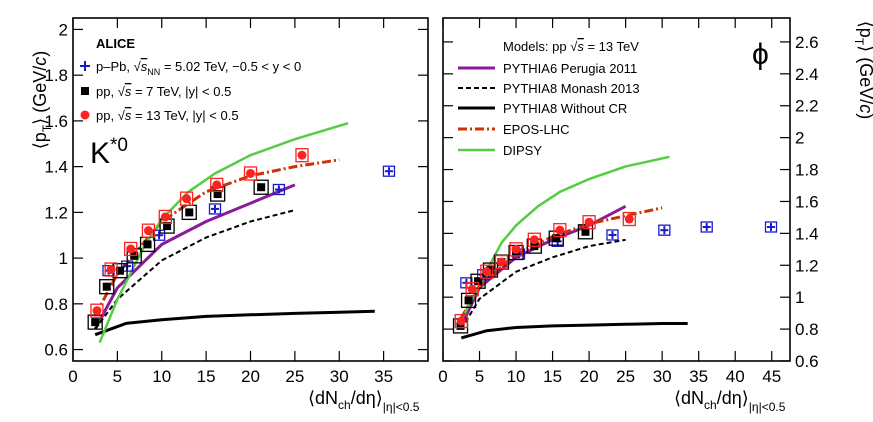 This screenshot has width=873, height=422. I want to click on y-tick-label: 2, so click(63, 29).